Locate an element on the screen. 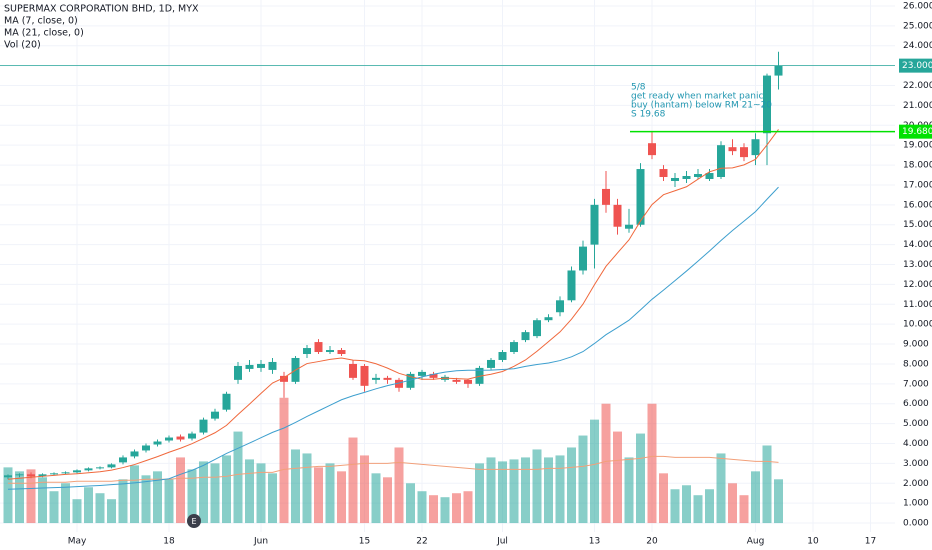 The width and height of the screenshot is (932, 550). y-tick-label: 3.000 is located at coordinates (916, 464).